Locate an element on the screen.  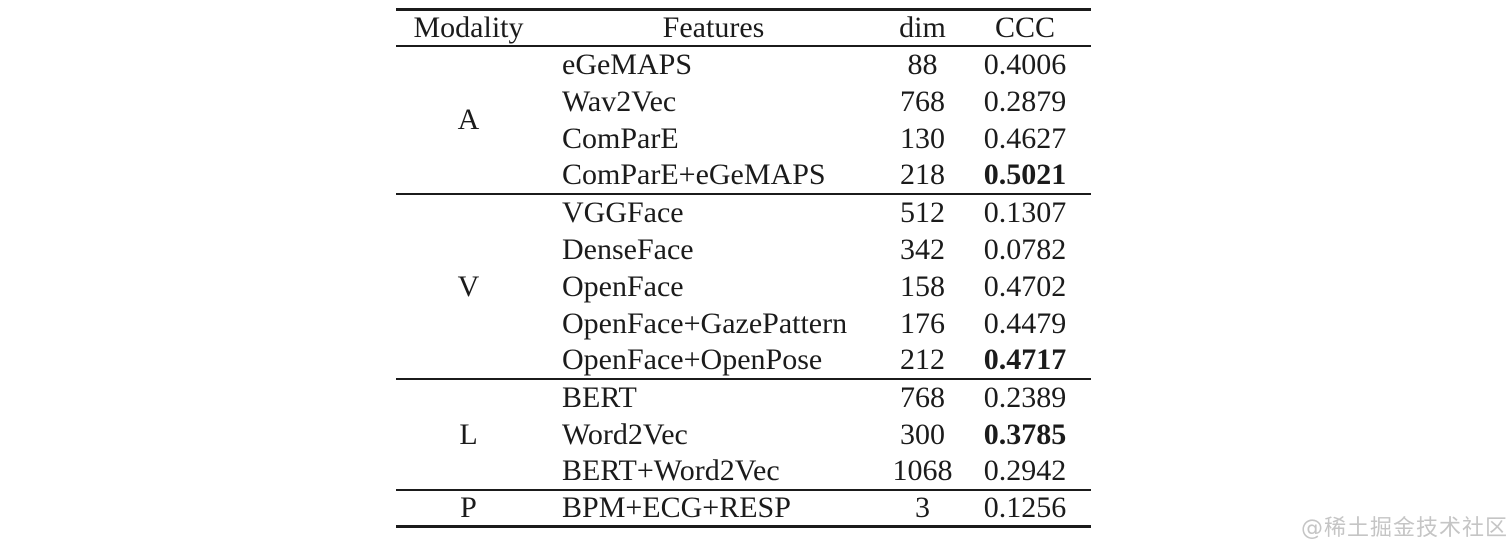
table-row: A eGeMAPS 88 0.4006 is located at coordinates (743, 91).